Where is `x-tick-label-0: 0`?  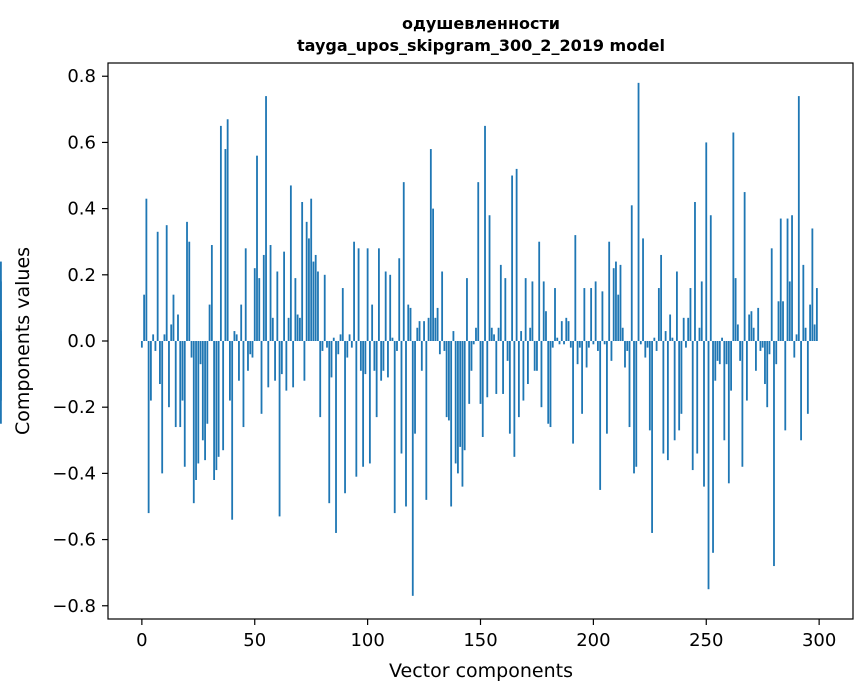 x-tick-label-0: 0 is located at coordinates (141, 640).